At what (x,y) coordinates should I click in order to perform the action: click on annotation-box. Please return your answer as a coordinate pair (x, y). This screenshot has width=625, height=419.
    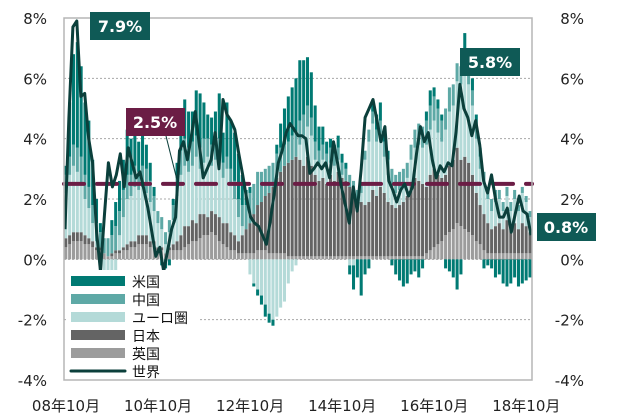
    Looking at the image, I should click on (155, 122).